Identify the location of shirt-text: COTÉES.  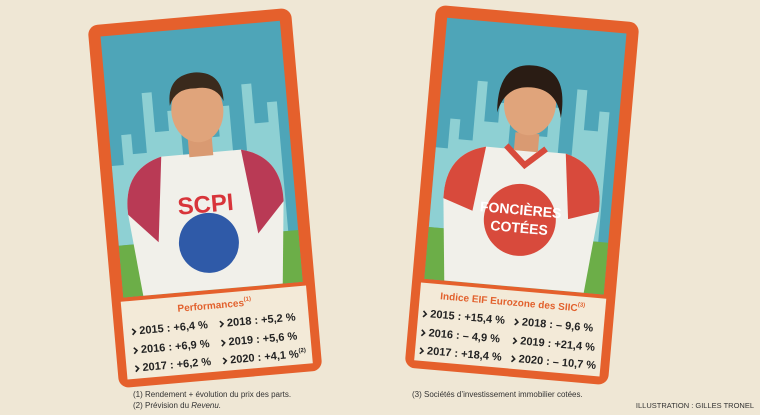
(519, 227).